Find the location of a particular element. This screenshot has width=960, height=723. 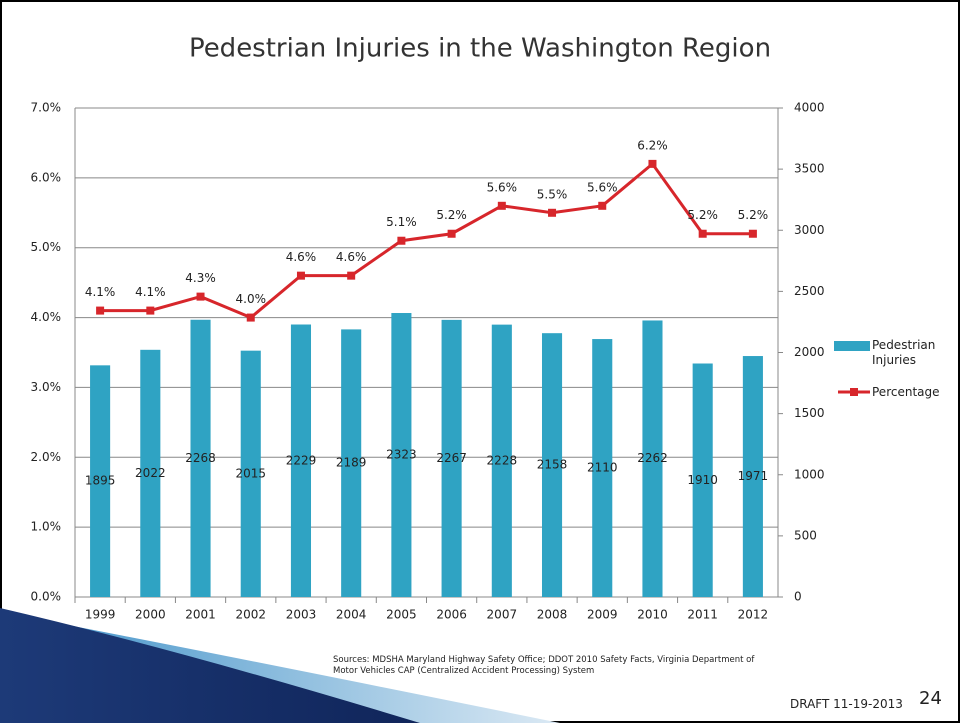

x-tick-label: 2003 is located at coordinates (301, 615).